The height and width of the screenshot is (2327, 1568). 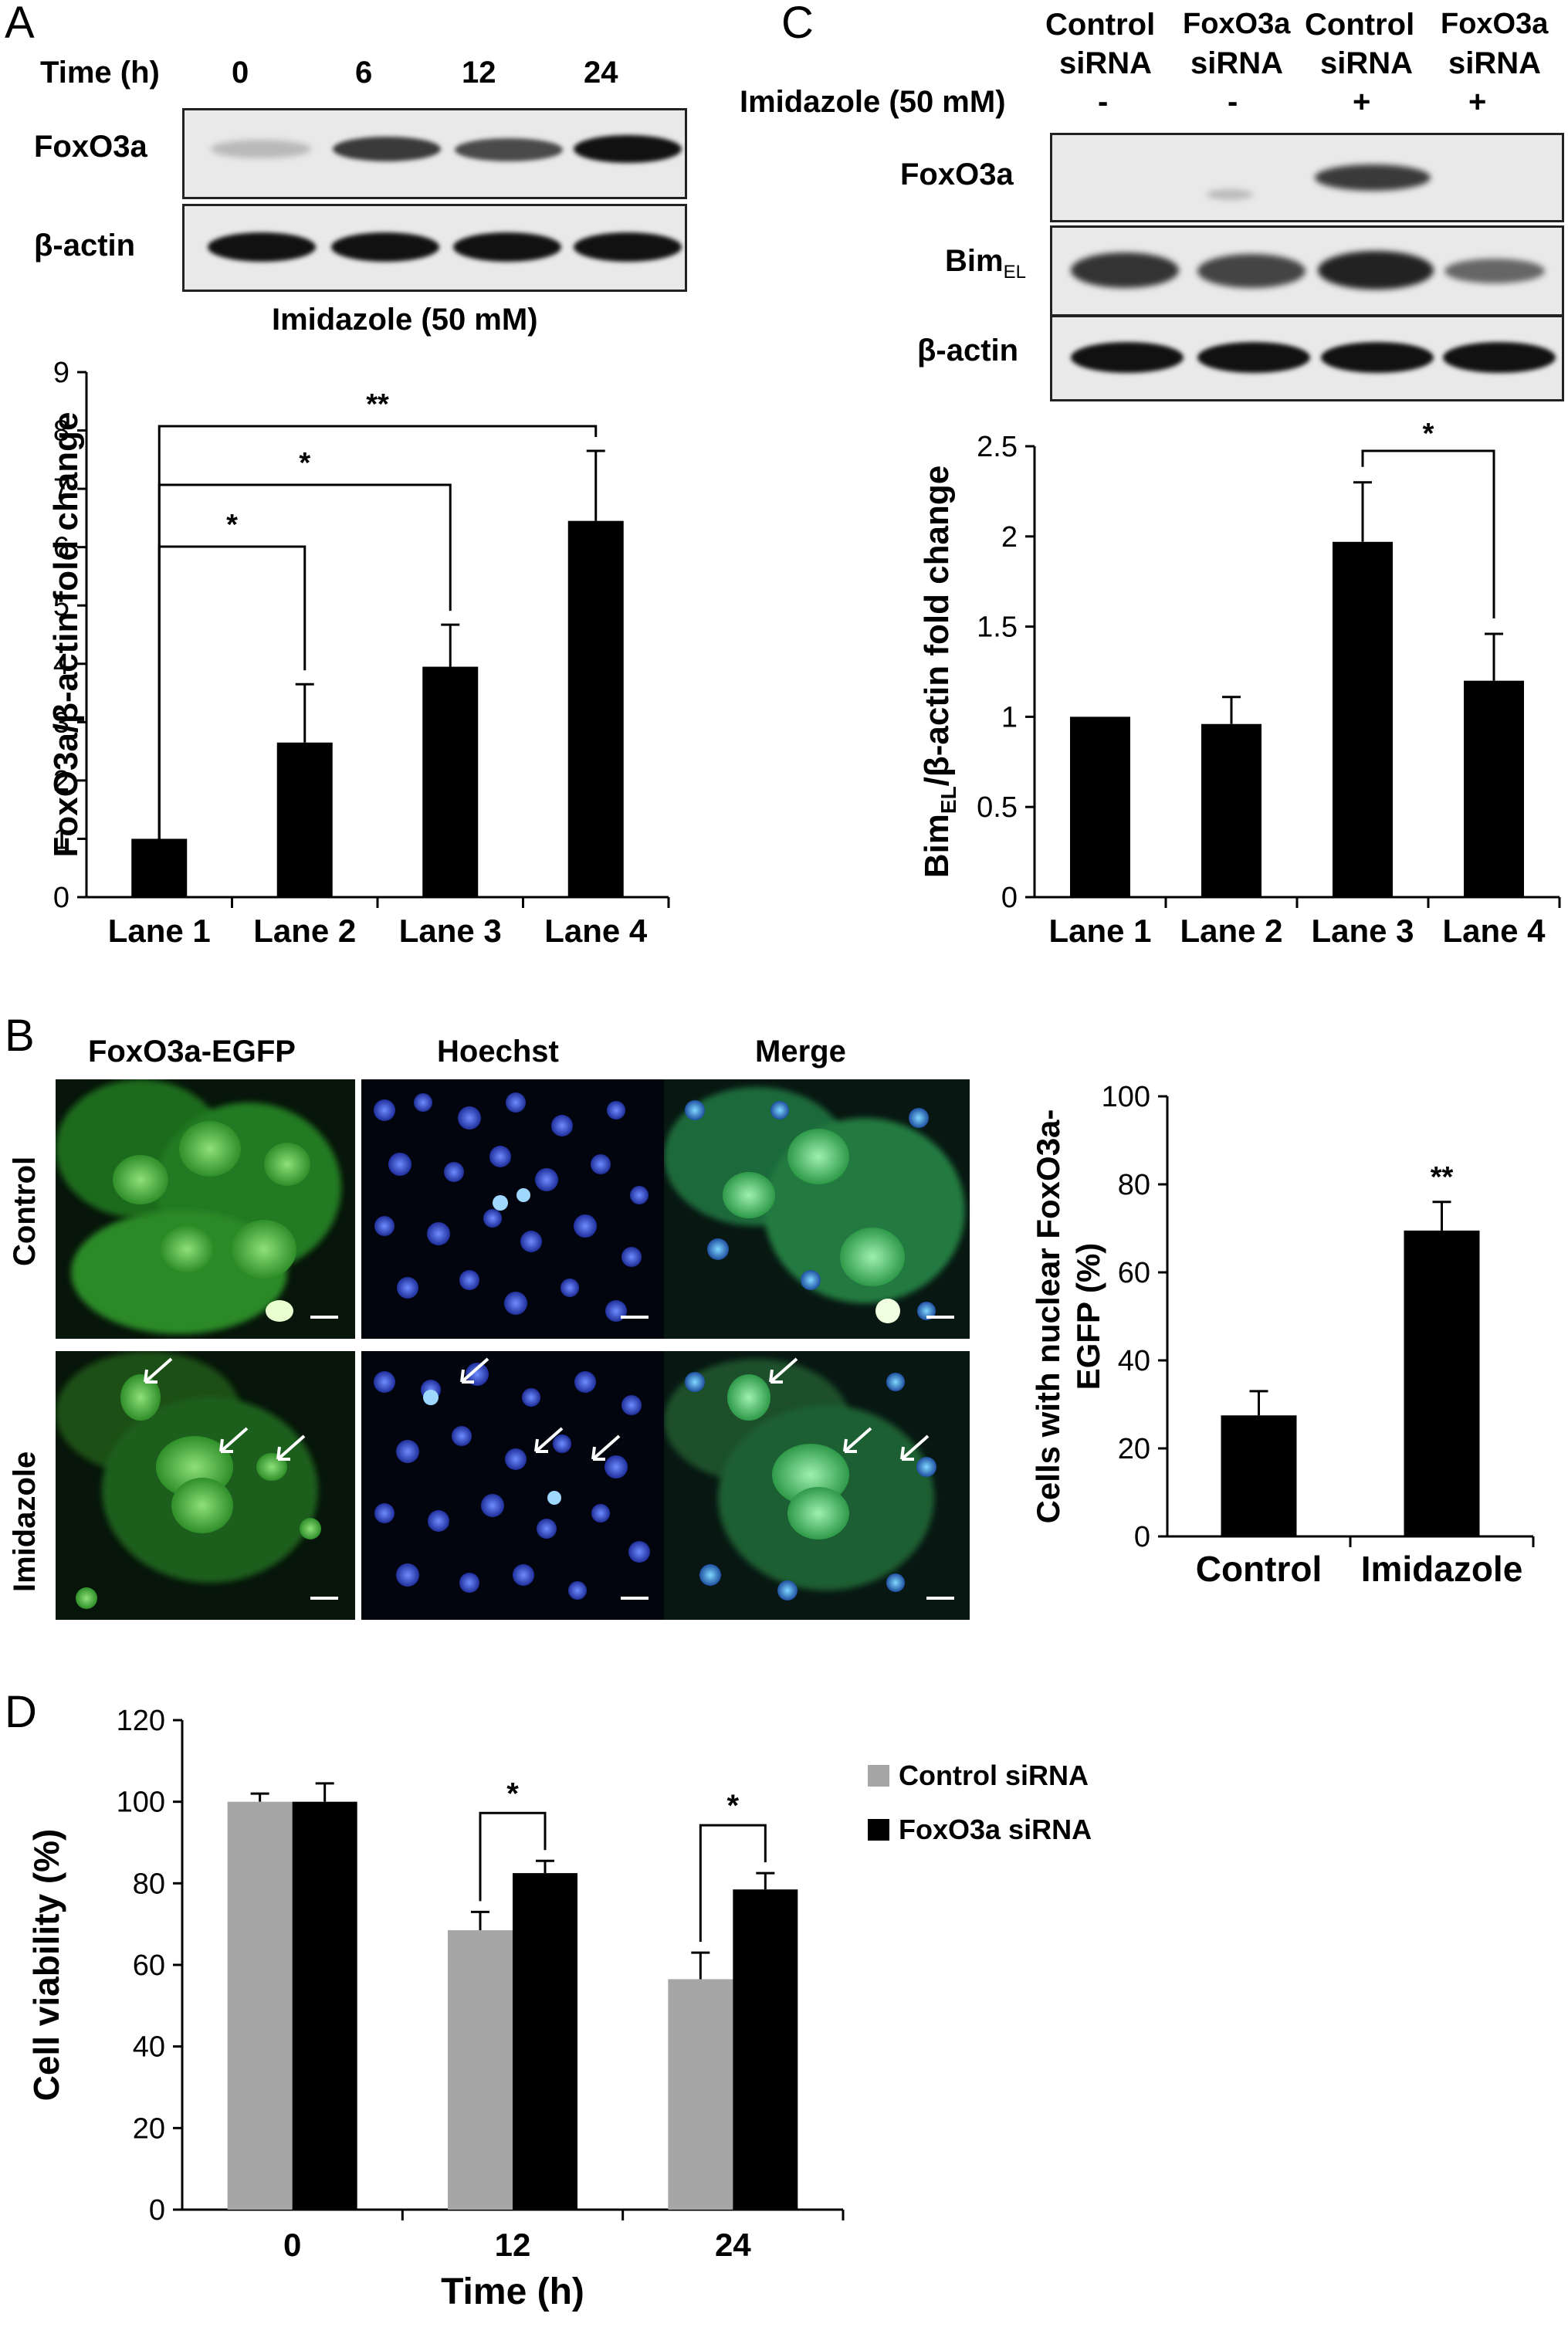 What do you see at coordinates (1134, 1273) in the screenshot?
I see `y-tick-label: 60` at bounding box center [1134, 1273].